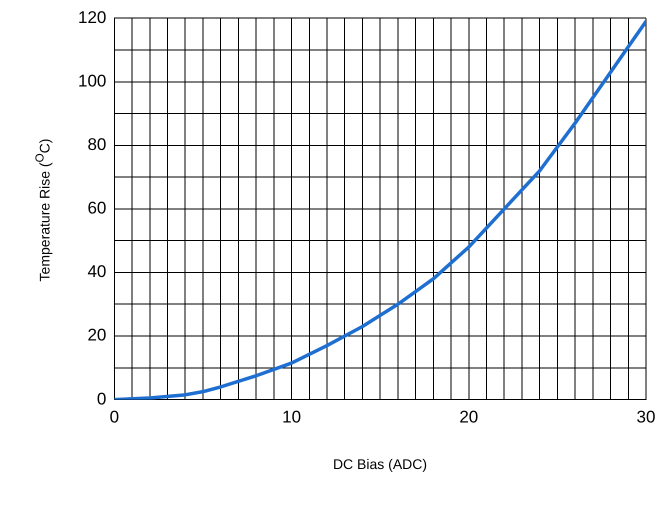 The height and width of the screenshot is (506, 670). What do you see at coordinates (292, 416) in the screenshot?
I see `x-tick-label: 10` at bounding box center [292, 416].